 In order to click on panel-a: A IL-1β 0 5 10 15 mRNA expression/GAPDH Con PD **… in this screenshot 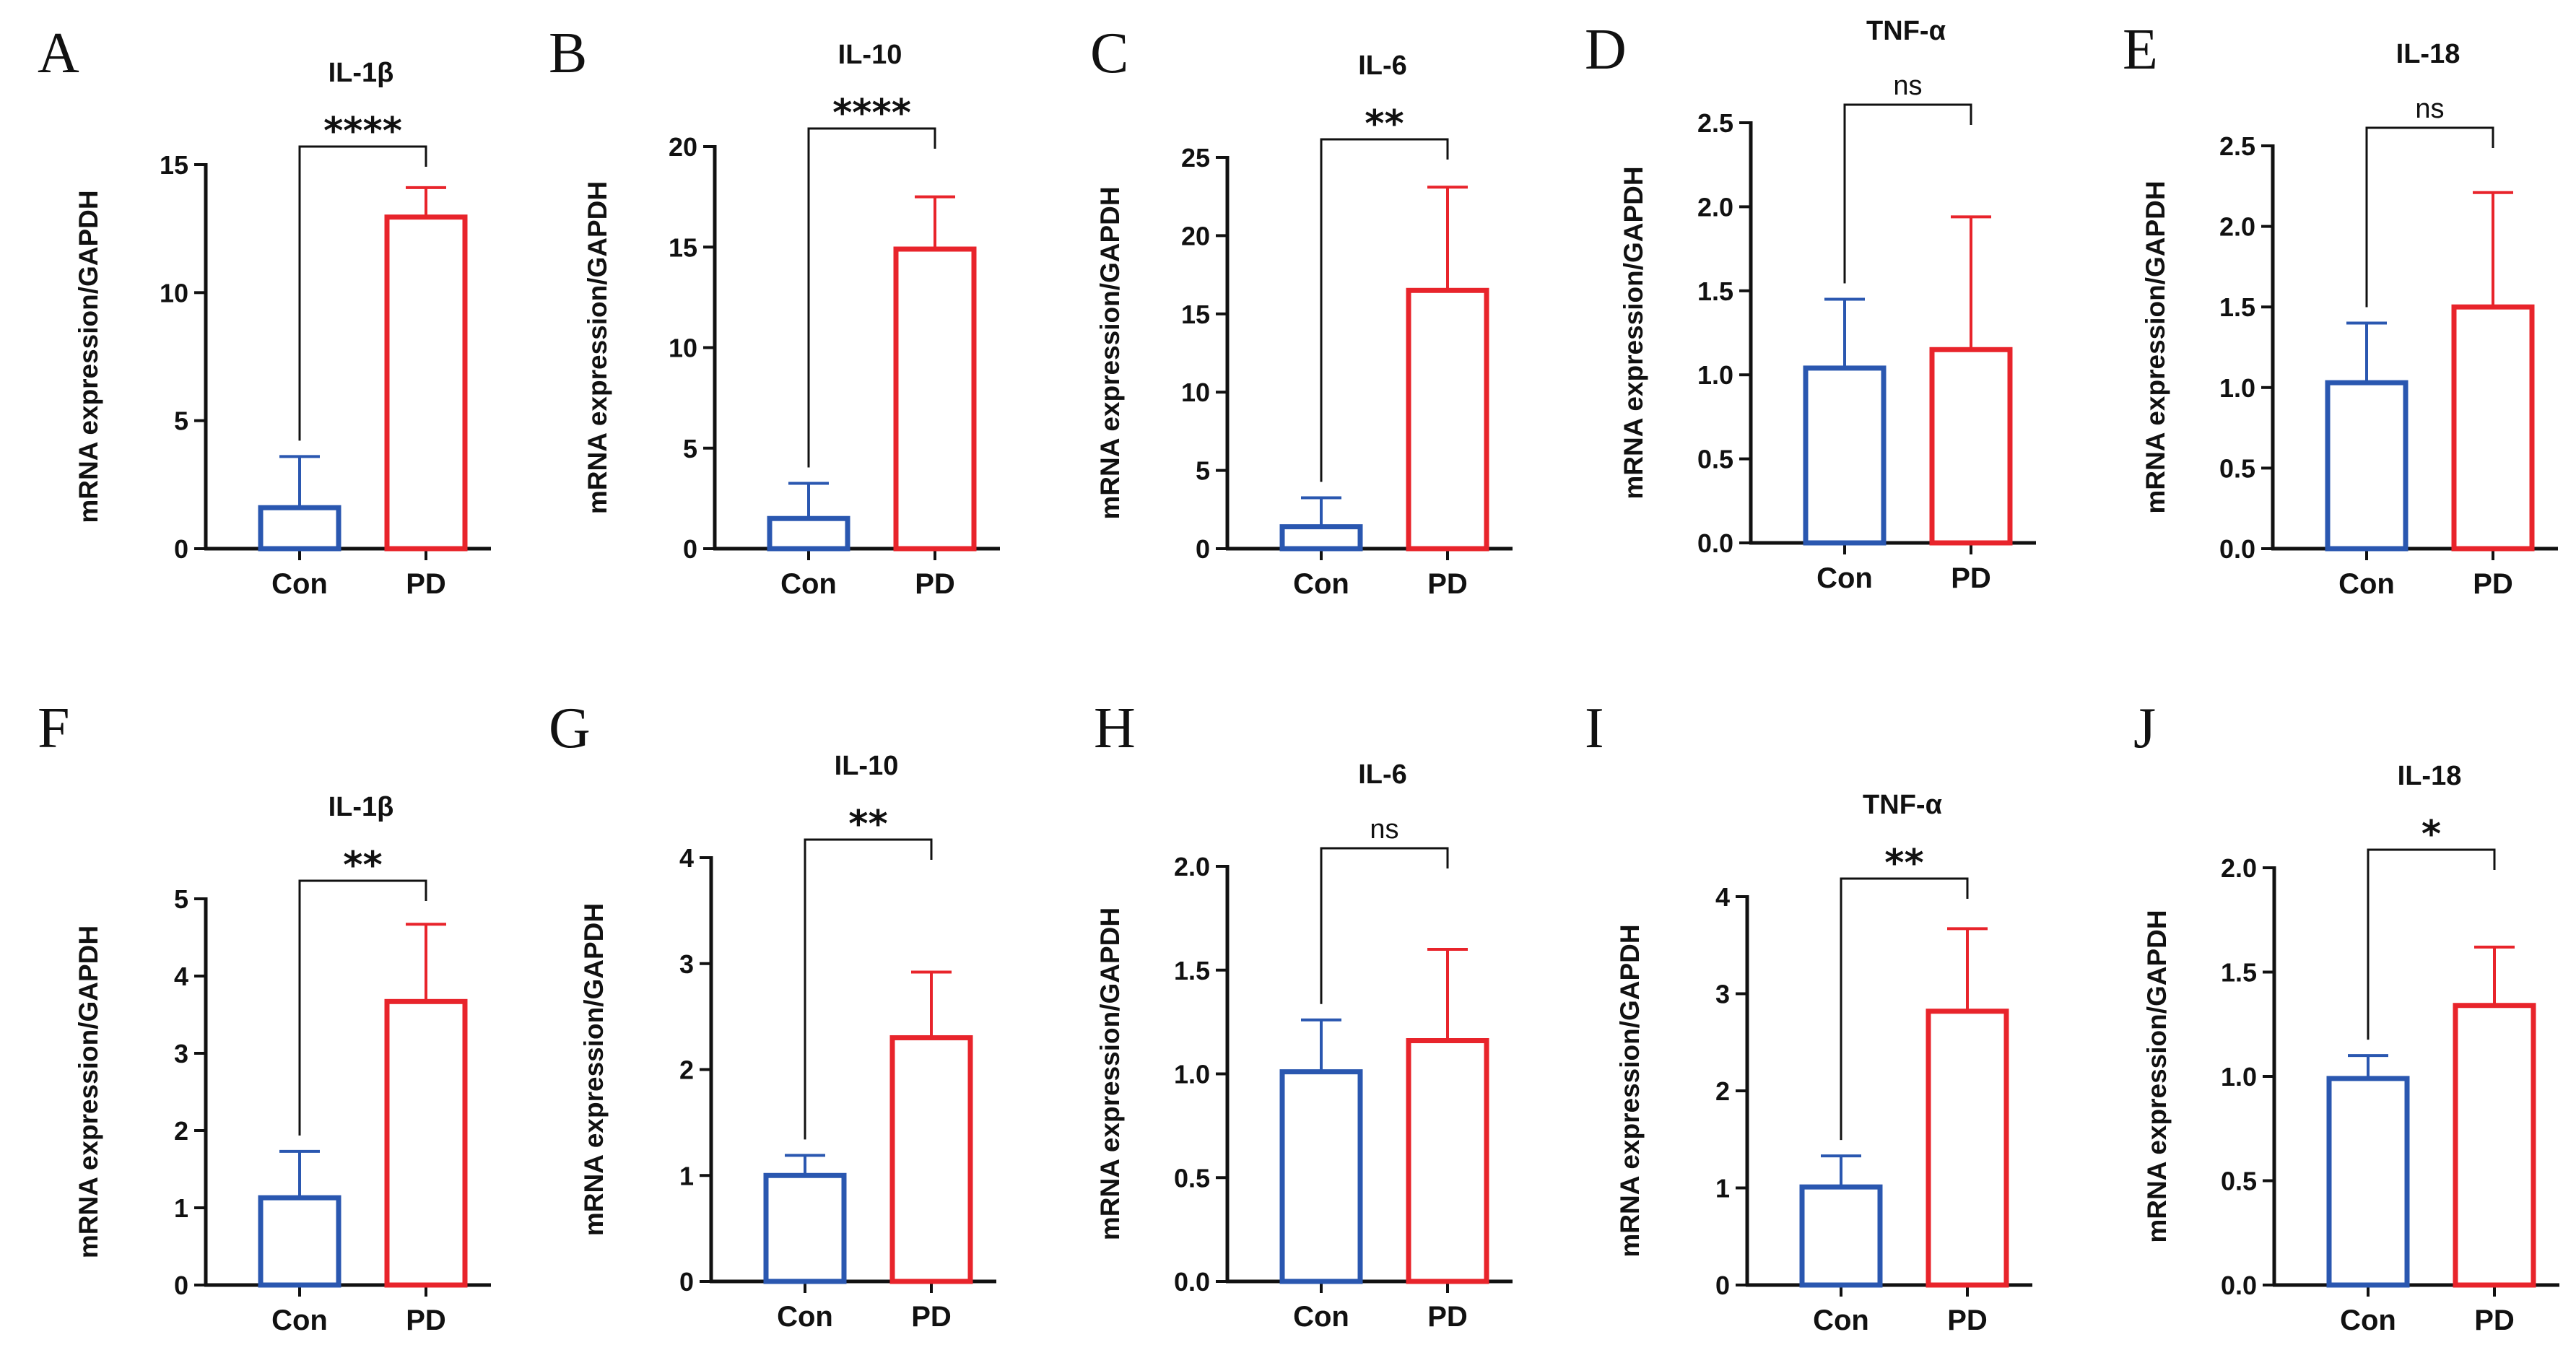, I will do `click(264, 311)`.